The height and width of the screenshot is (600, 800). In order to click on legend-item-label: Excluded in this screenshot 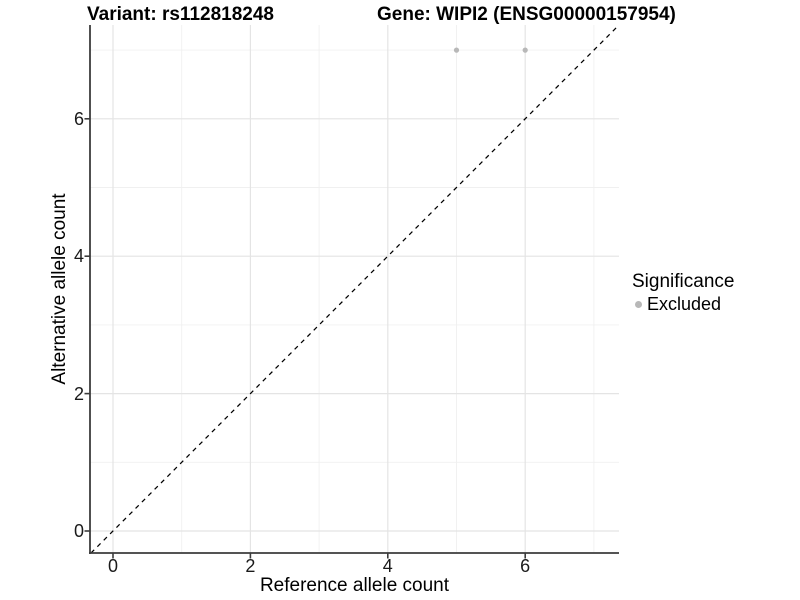, I will do `click(684, 304)`.